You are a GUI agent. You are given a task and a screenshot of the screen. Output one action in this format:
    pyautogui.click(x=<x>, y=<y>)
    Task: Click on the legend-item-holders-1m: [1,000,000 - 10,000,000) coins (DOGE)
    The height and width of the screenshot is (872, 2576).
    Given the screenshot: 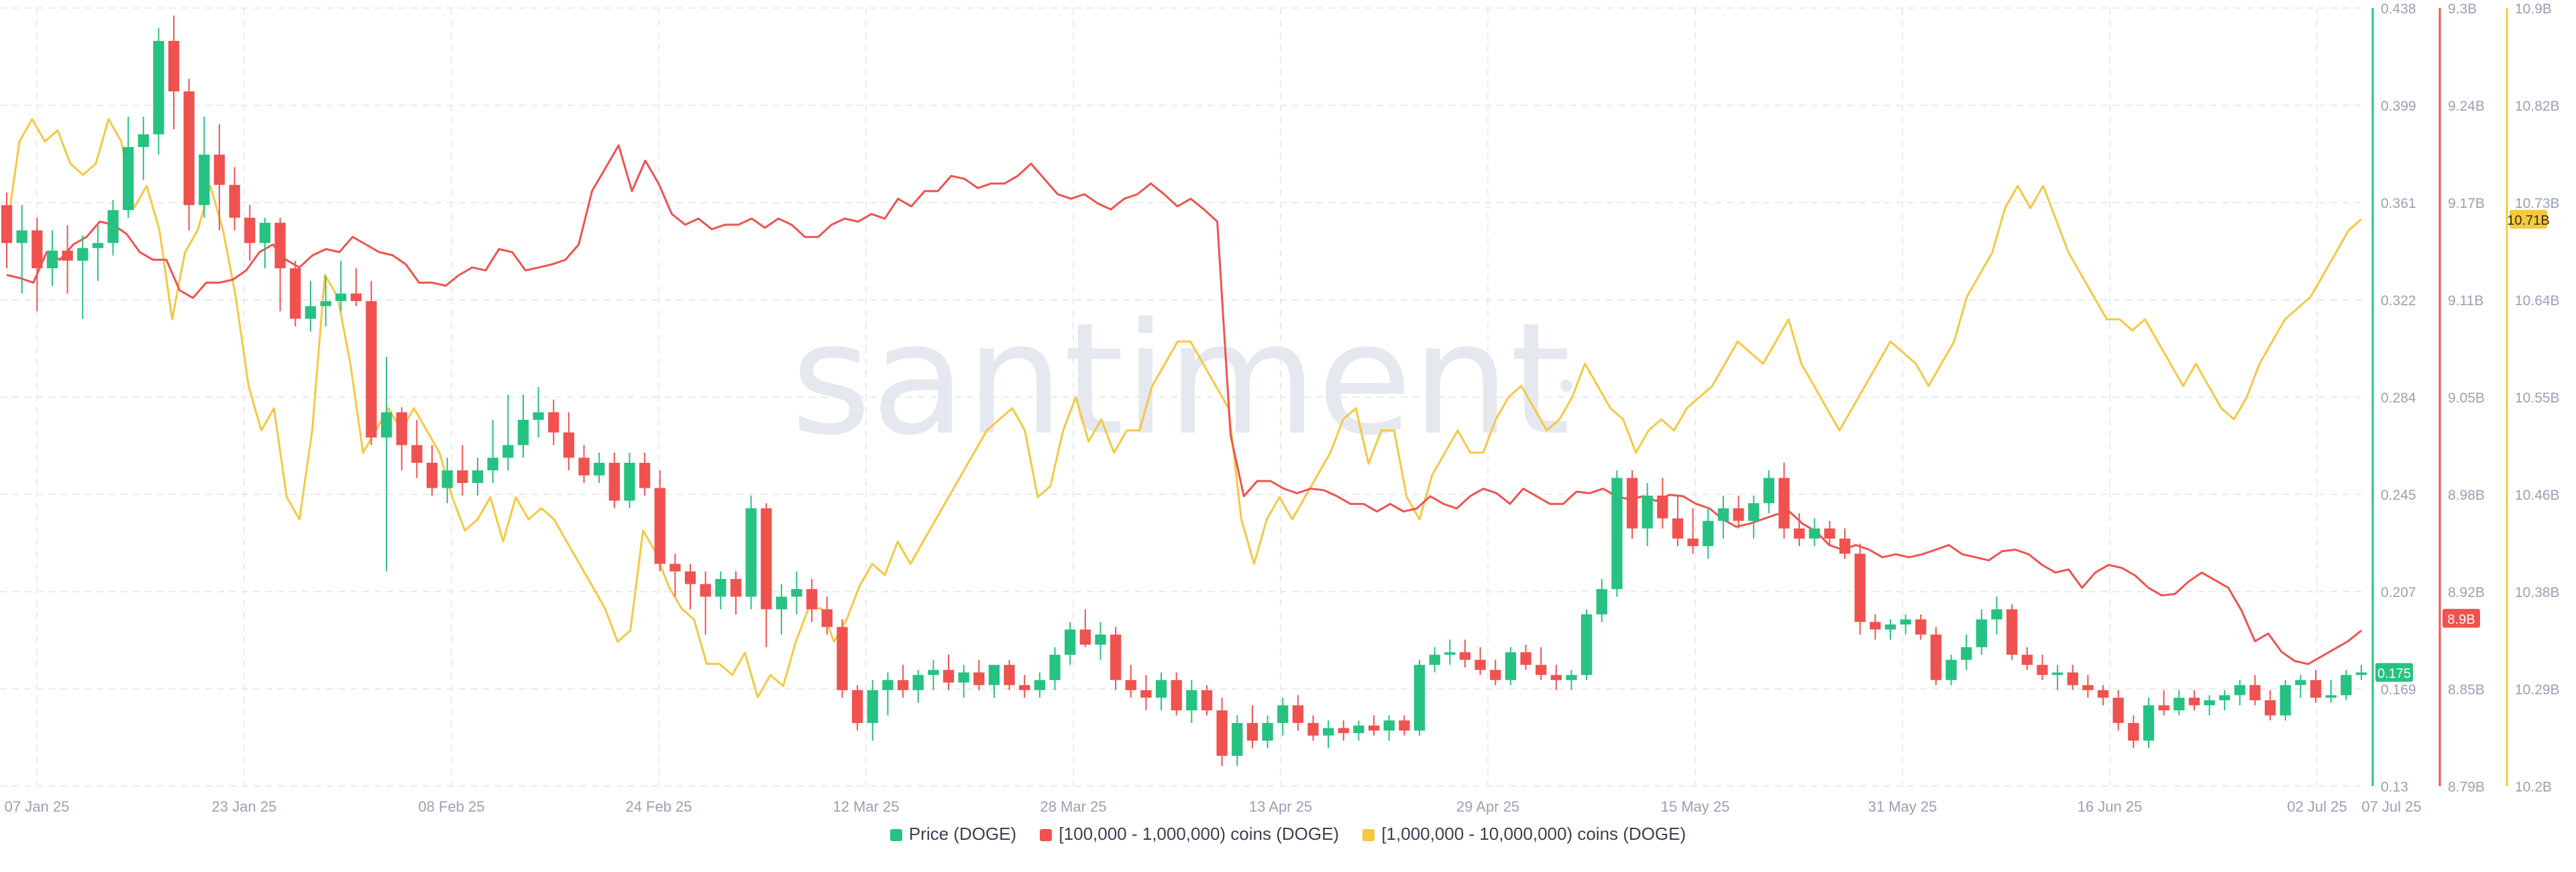 What is the action you would take?
    pyautogui.click(x=1524, y=834)
    